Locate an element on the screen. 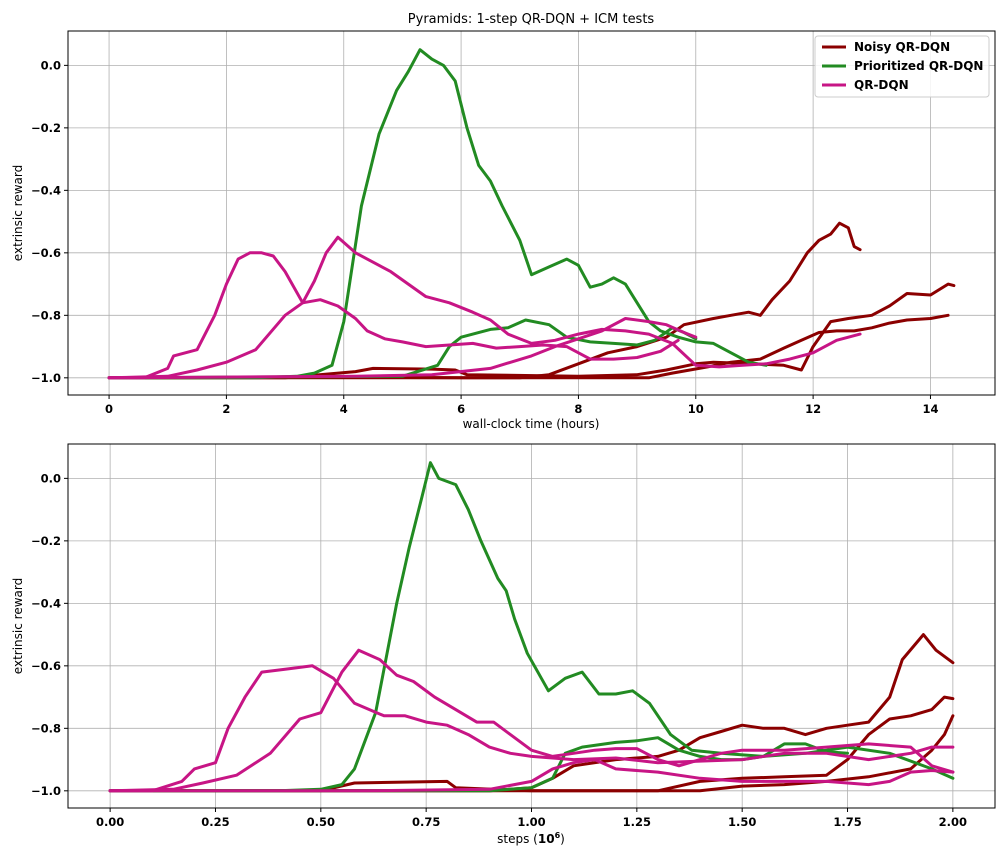 The width and height of the screenshot is (1008, 864). x-tick-label: 1.50 is located at coordinates (742, 822).